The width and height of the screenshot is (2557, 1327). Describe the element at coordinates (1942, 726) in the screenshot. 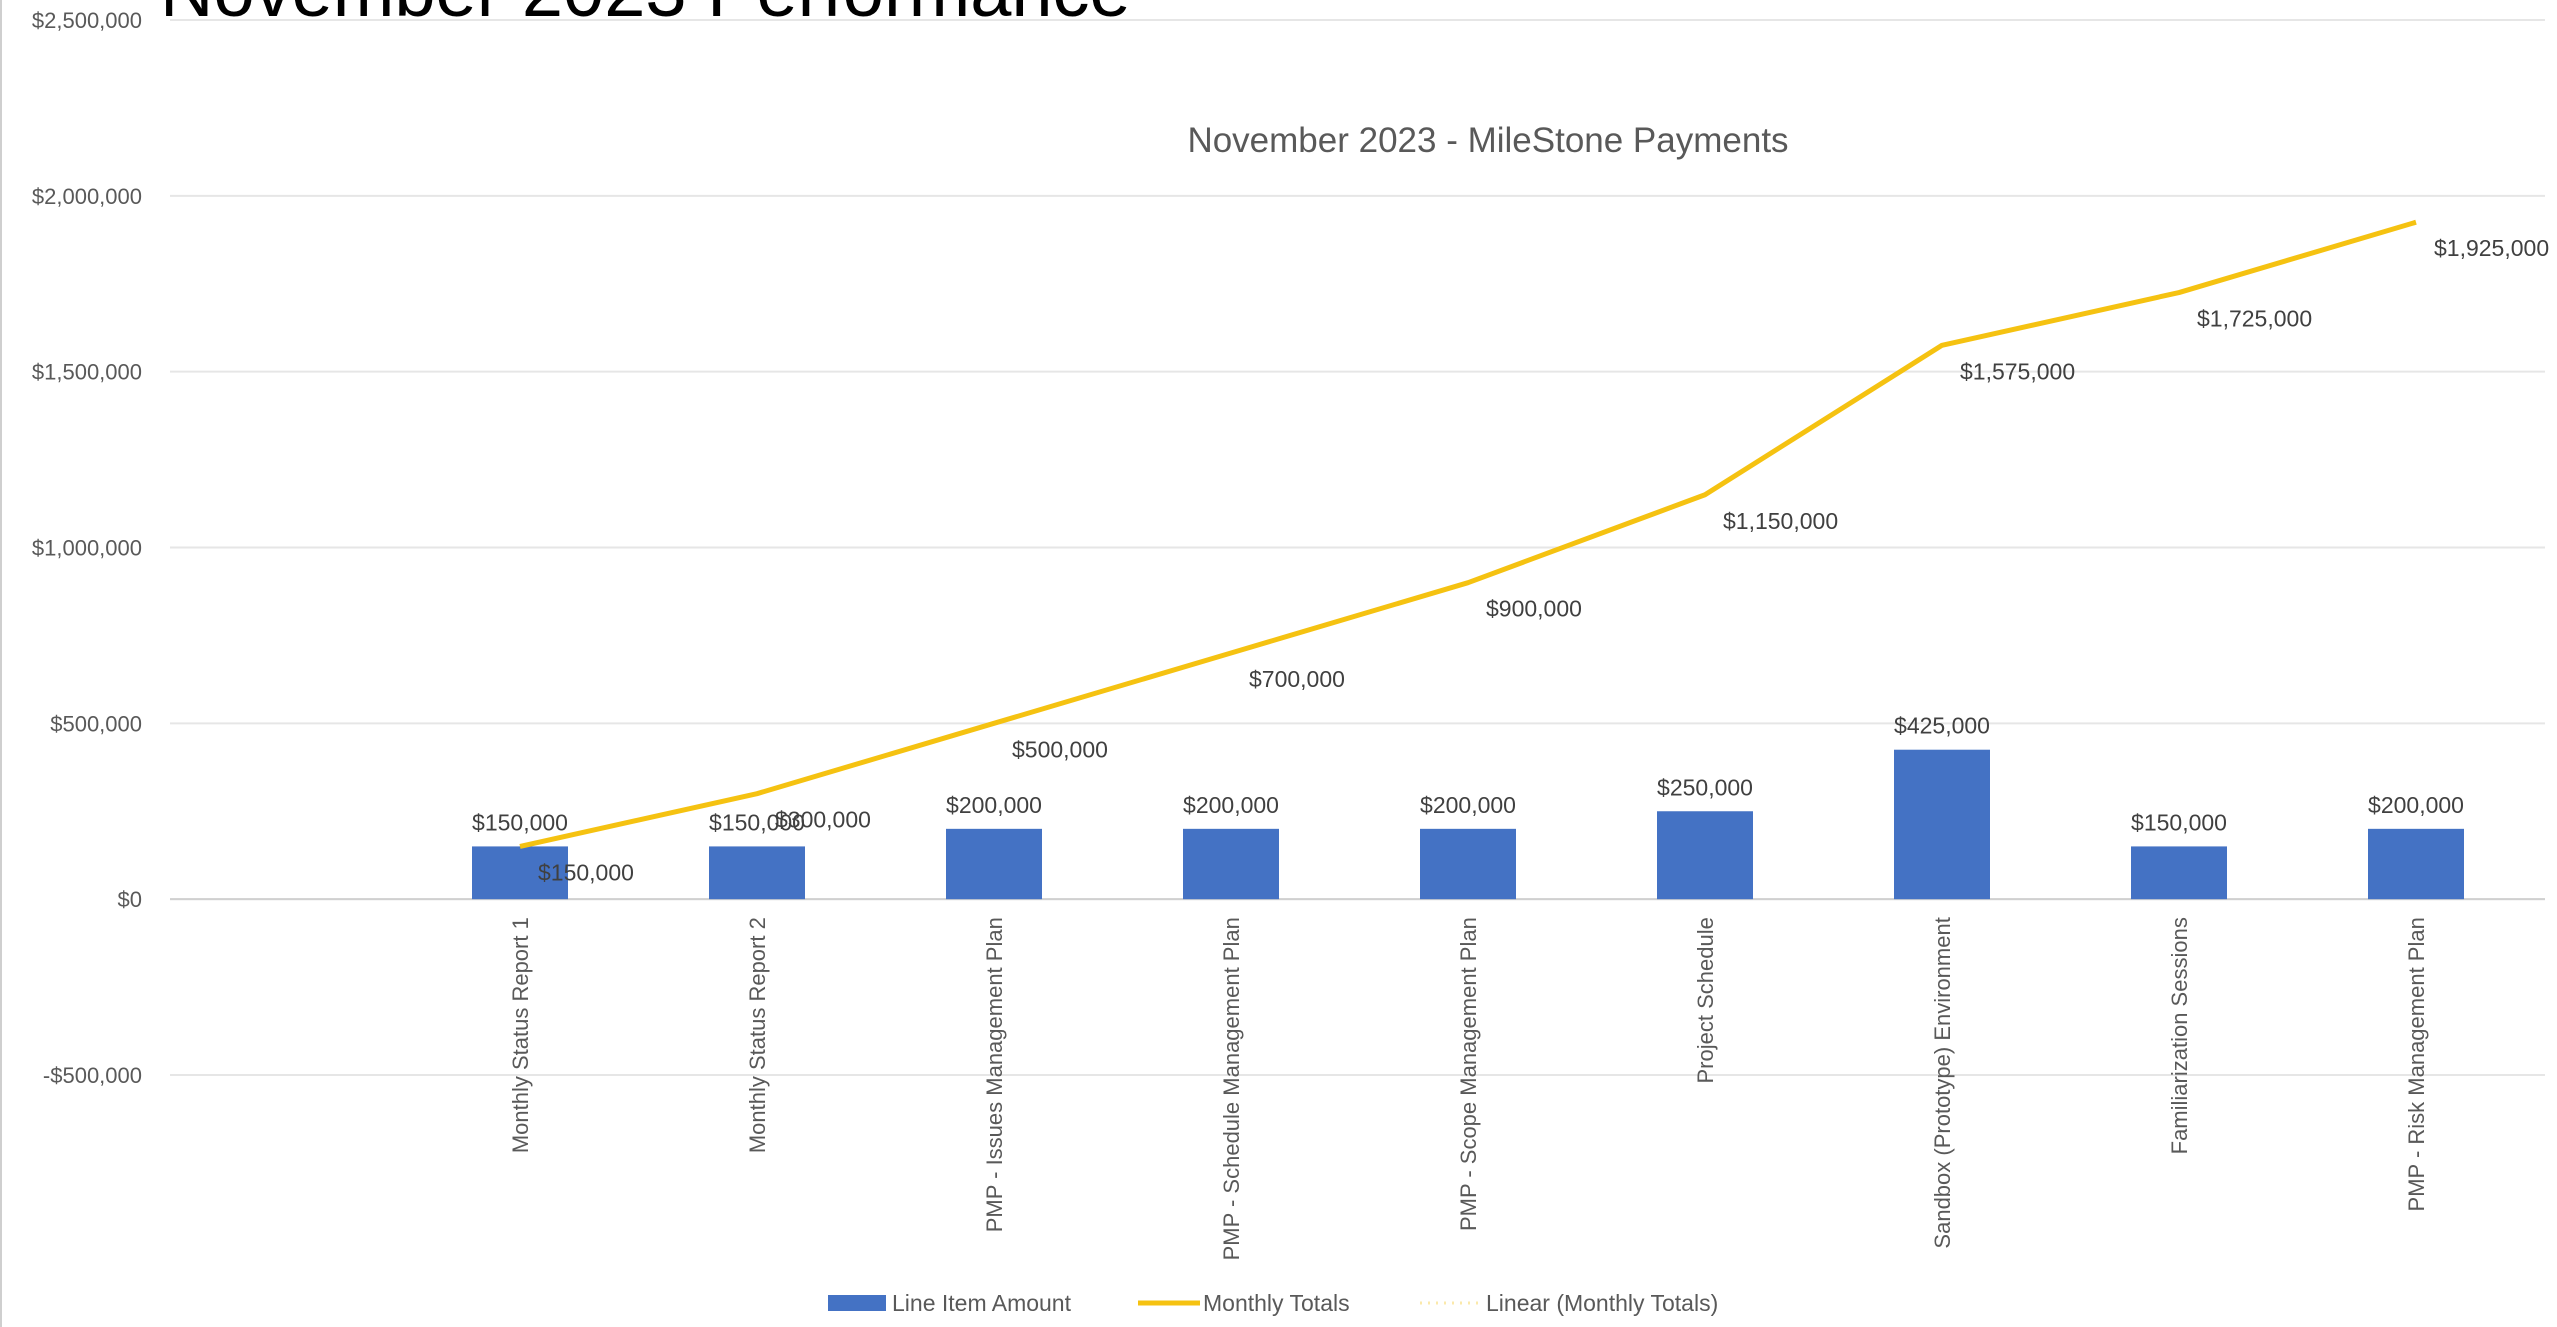

I see `bar-data-label: $425,000` at that location.